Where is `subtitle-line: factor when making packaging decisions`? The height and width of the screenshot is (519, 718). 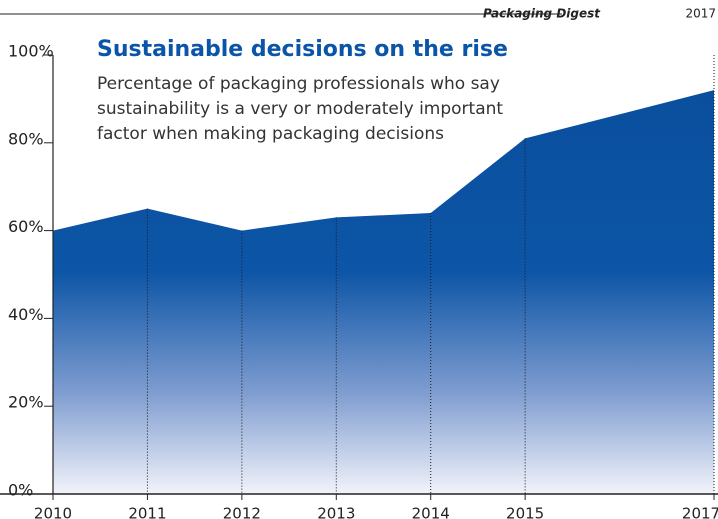 subtitle-line: factor when making packaging decisions is located at coordinates (270, 134).